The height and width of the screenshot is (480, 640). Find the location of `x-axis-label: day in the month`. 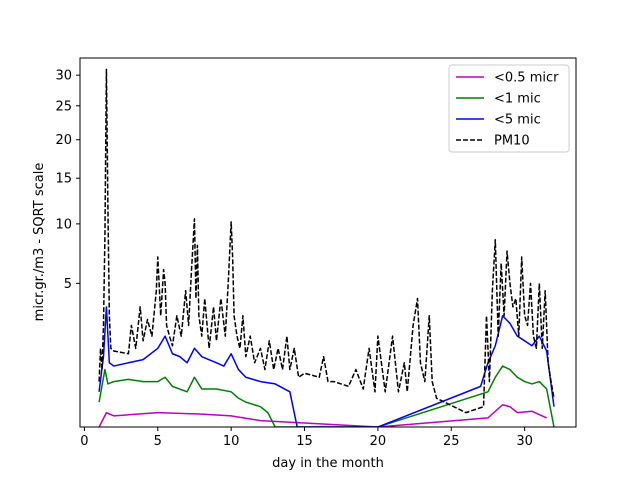

x-axis-label: day in the month is located at coordinates (328, 463).